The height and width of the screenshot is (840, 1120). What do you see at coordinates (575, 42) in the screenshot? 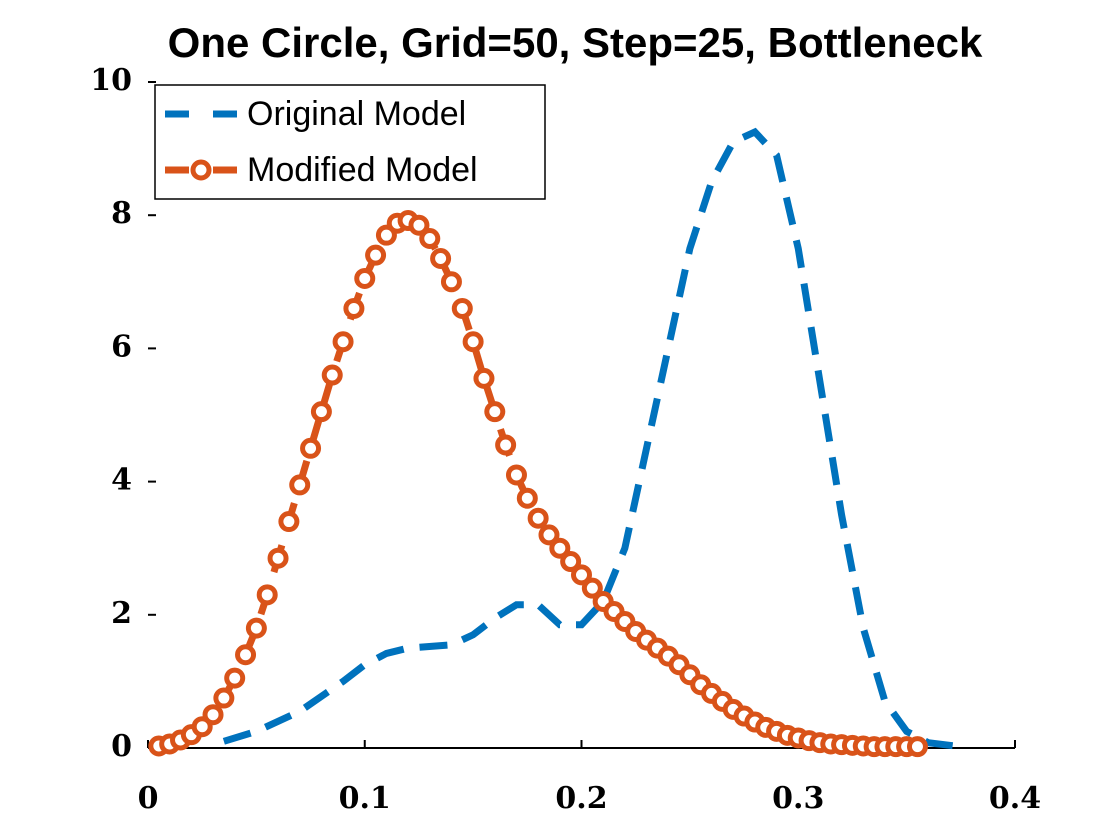
I see `chart-title: One Circle, Grid=50, Step=25, Bottleneck` at bounding box center [575, 42].